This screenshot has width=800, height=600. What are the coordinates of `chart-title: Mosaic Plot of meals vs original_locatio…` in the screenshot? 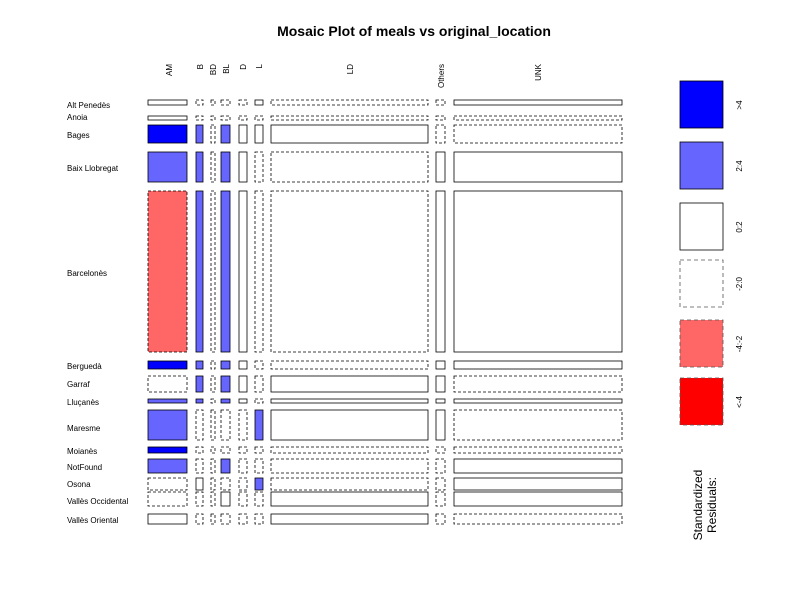 It's located at (414, 31).